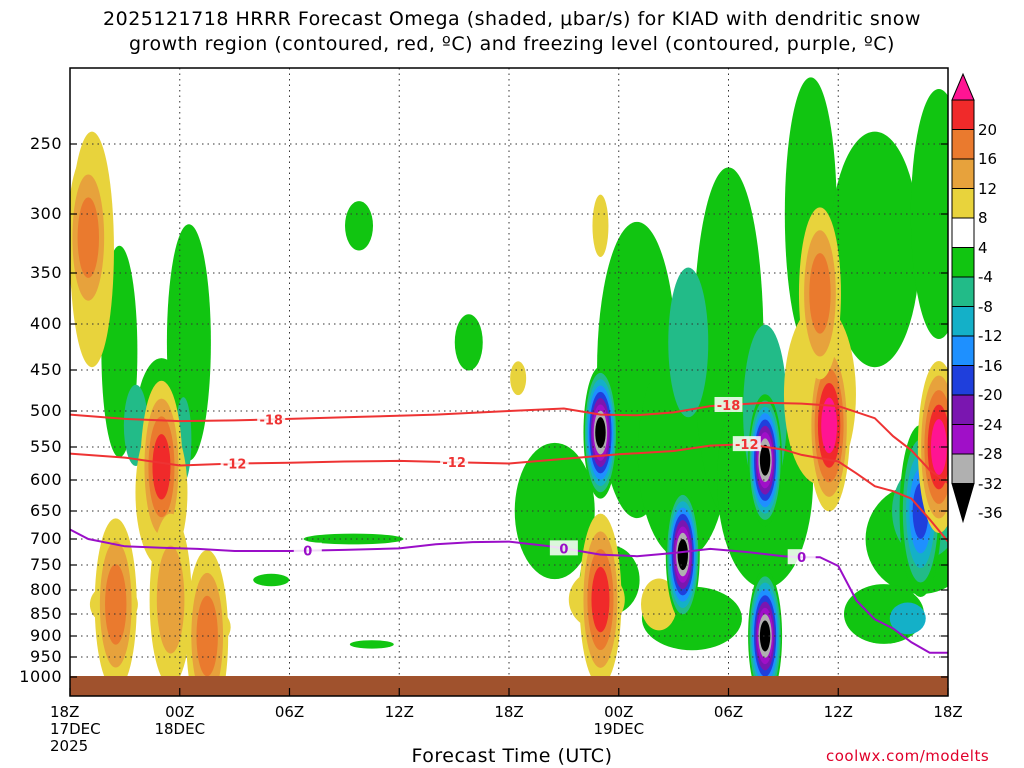  I want to click on ytick-label-800: 800, so click(45, 589).